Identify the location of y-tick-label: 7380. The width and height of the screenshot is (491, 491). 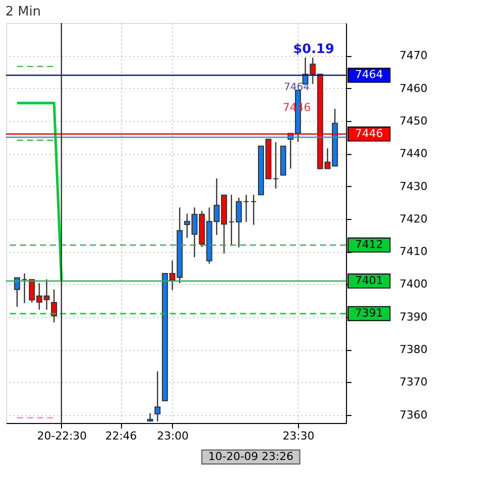
(414, 349).